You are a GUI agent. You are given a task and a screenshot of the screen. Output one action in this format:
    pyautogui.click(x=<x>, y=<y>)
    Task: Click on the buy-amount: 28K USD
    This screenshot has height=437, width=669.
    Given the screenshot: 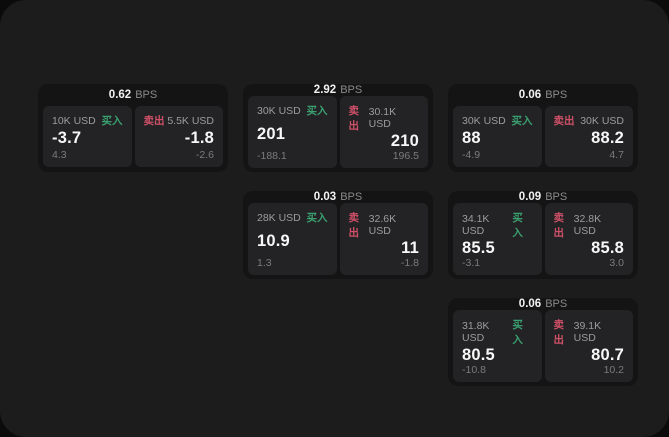 What is the action you would take?
    pyautogui.click(x=279, y=217)
    